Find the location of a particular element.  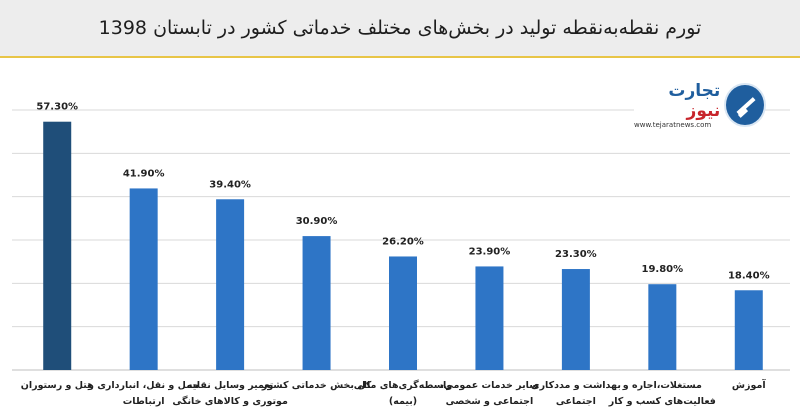

data-label: 30.90% is located at coordinates (317, 221).